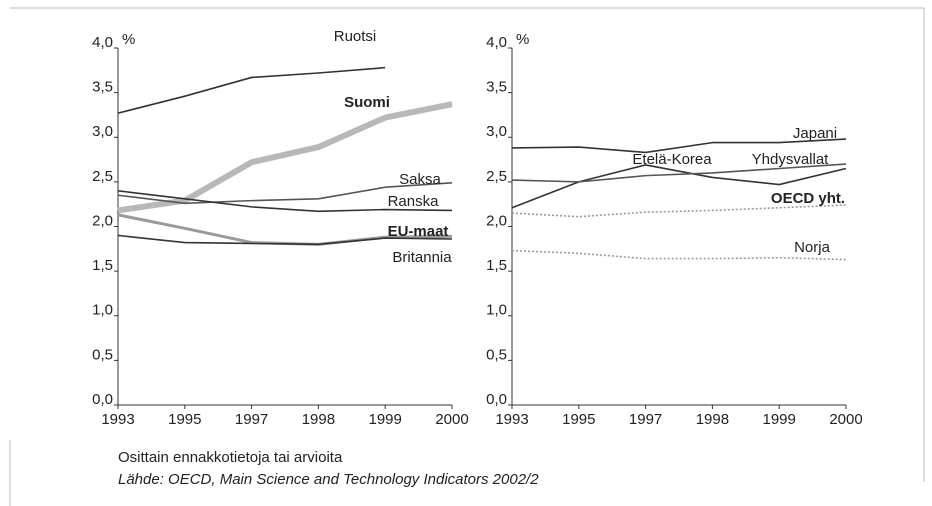 This screenshot has height=506, width=932. Describe the element at coordinates (355, 36) in the screenshot. I see `series-label: Ruotsi` at that location.